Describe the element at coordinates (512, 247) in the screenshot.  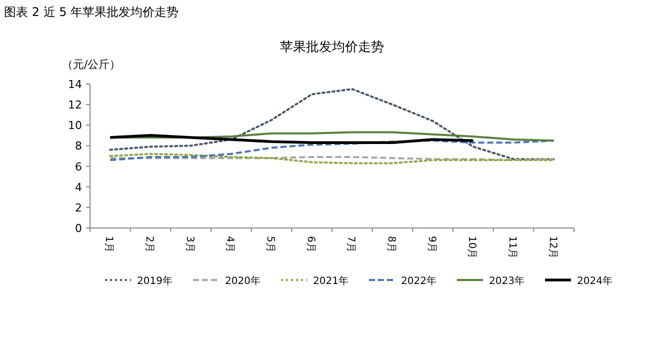
I see `x-tick-label: 11月` at that location.